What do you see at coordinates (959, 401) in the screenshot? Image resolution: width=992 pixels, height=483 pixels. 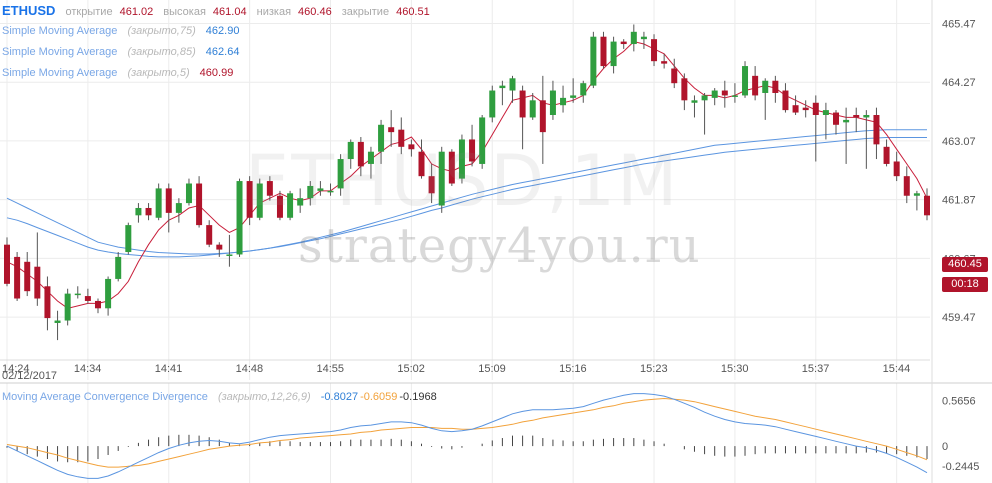 I see `macd-tick-label: 0.5656` at bounding box center [959, 401].